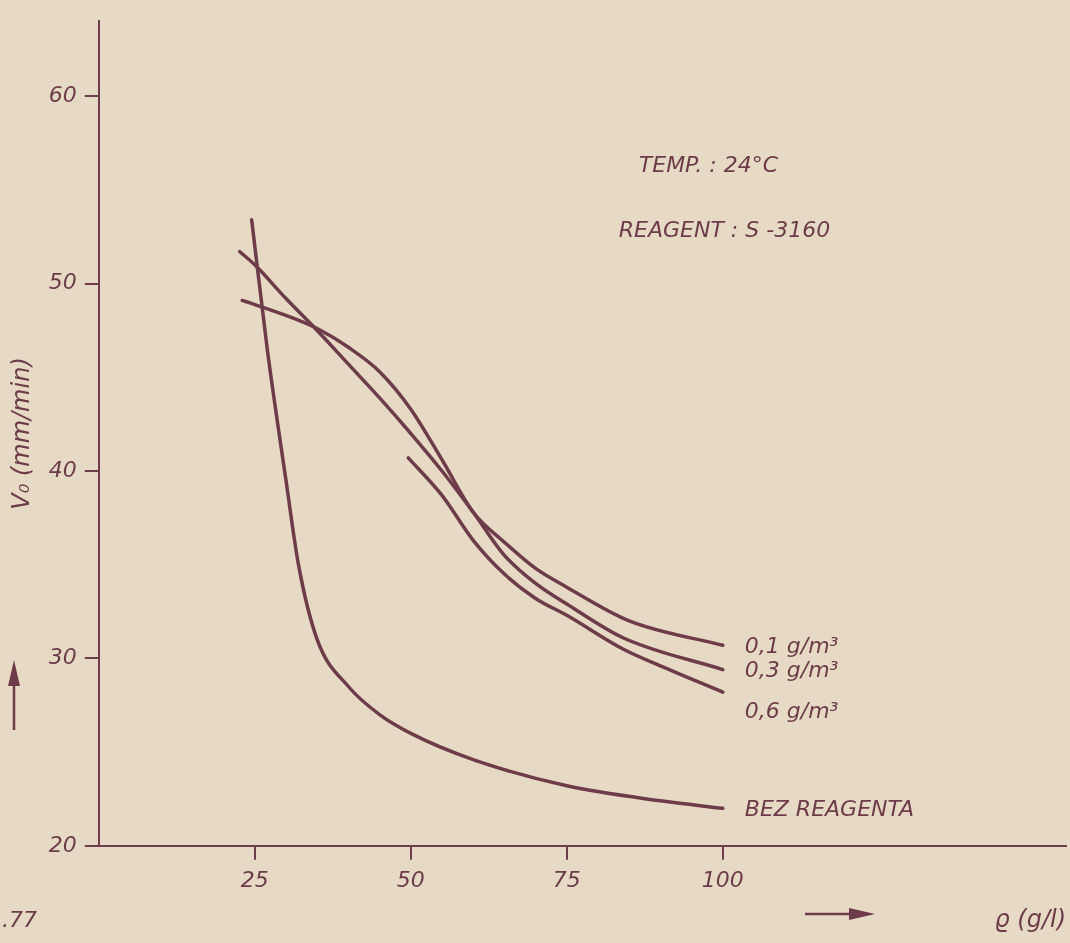 Image resolution: width=1070 pixels, height=943 pixels. What do you see at coordinates (62, 469) in the screenshot?
I see `y-tick-label: 40` at bounding box center [62, 469].